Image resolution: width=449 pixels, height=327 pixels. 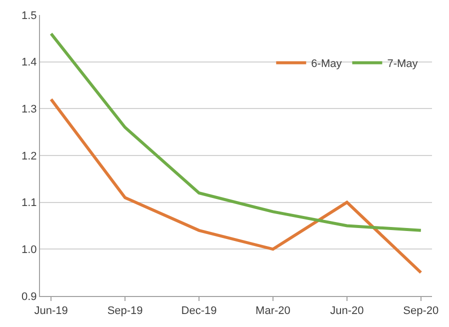 What do you see at coordinates (29, 16) in the screenshot?
I see `y-tick-label: 1.5` at bounding box center [29, 16].